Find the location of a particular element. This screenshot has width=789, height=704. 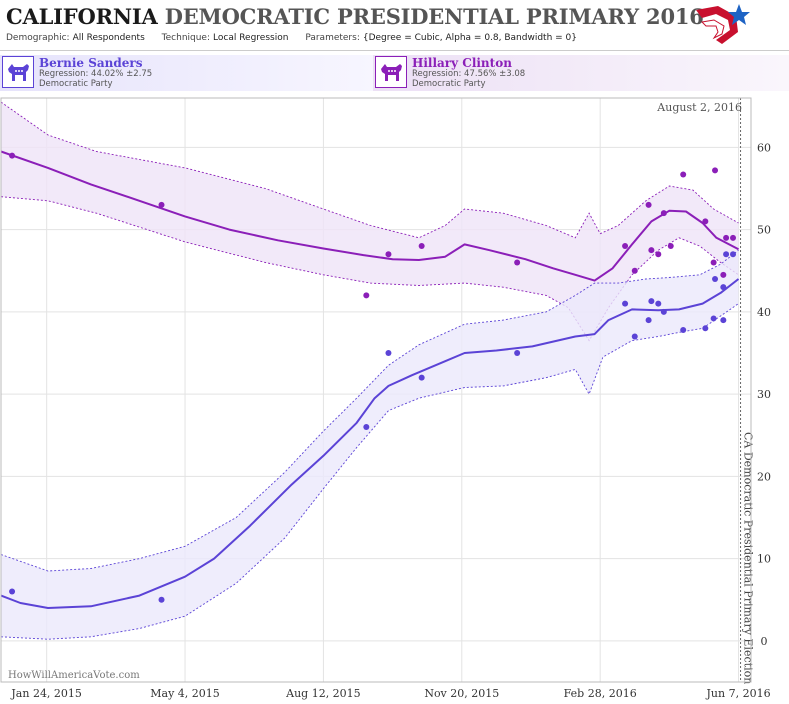

parameters-label: Parameters: is located at coordinates (332, 38).